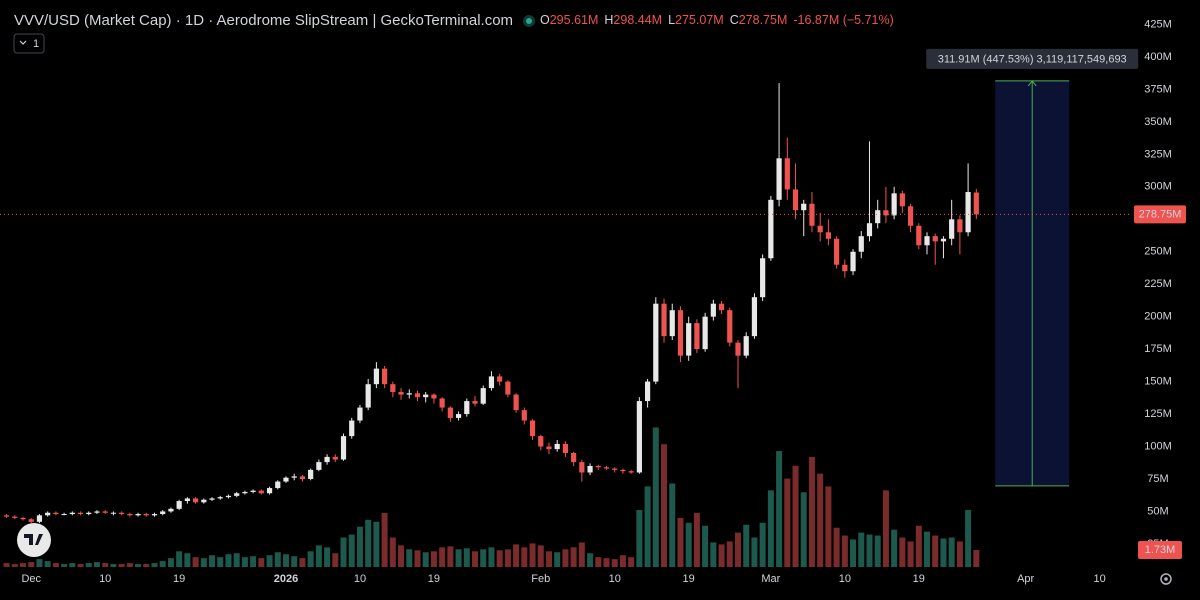 Image resolution: width=1200 pixels, height=600 pixels. What do you see at coordinates (1158, 284) in the screenshot?
I see `y-tick-label: 225M` at bounding box center [1158, 284].